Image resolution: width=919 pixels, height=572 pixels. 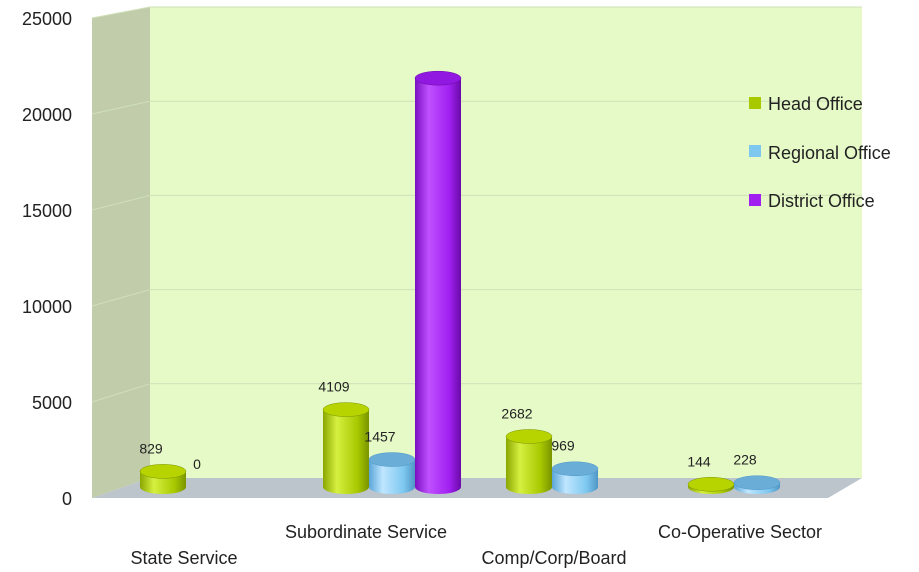 I want to click on y-tick-label: 10000, so click(x=47, y=307).